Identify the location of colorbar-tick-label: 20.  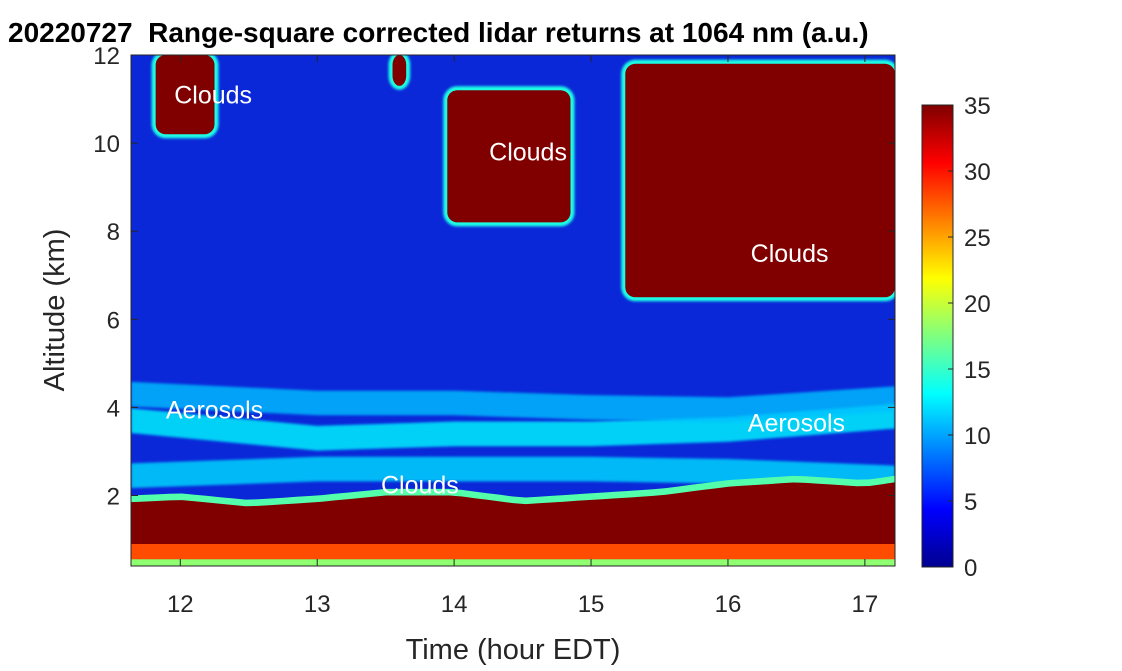
(977, 304).